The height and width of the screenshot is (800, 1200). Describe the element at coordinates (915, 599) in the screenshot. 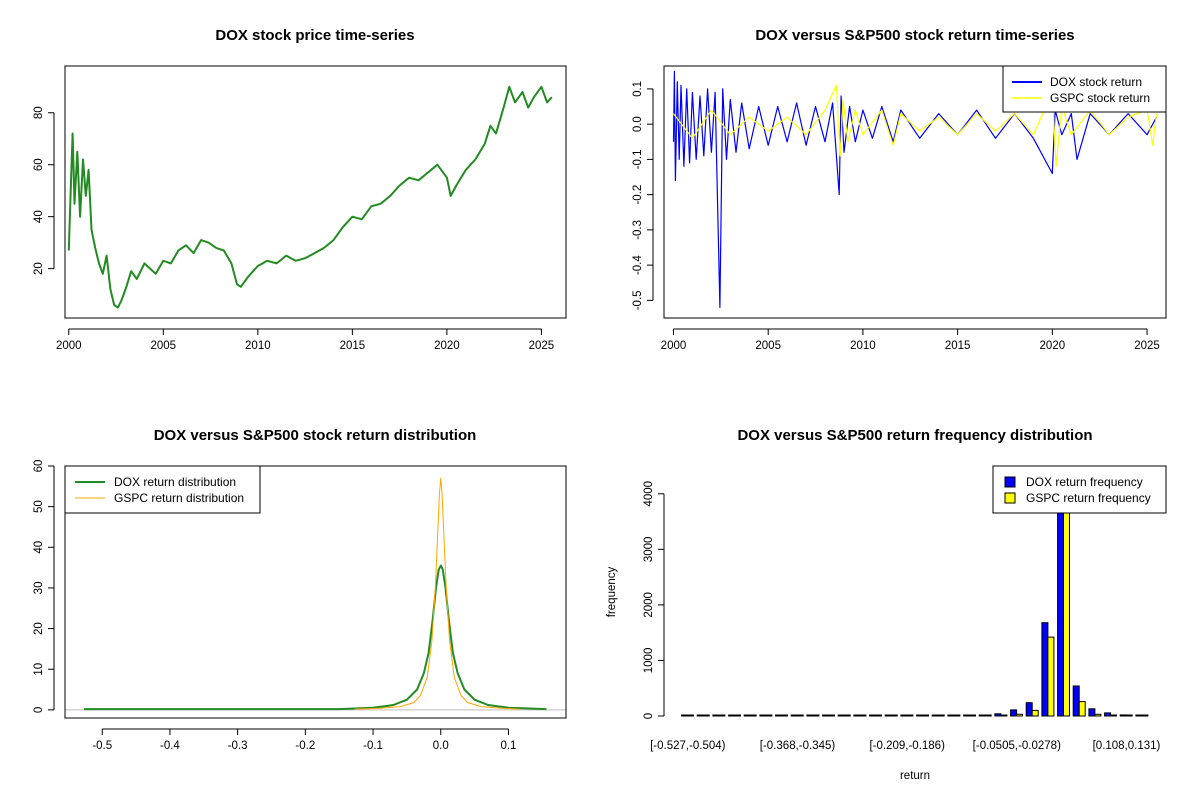

I see `frequency-bars` at that location.